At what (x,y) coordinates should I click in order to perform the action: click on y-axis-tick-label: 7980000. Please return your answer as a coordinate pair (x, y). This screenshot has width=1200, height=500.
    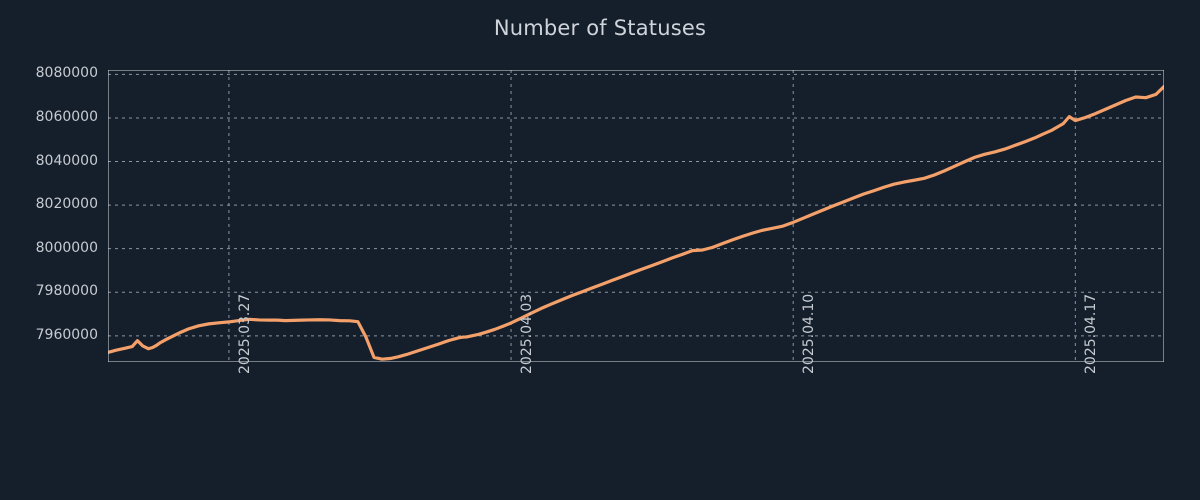
    Looking at the image, I should click on (66, 291).